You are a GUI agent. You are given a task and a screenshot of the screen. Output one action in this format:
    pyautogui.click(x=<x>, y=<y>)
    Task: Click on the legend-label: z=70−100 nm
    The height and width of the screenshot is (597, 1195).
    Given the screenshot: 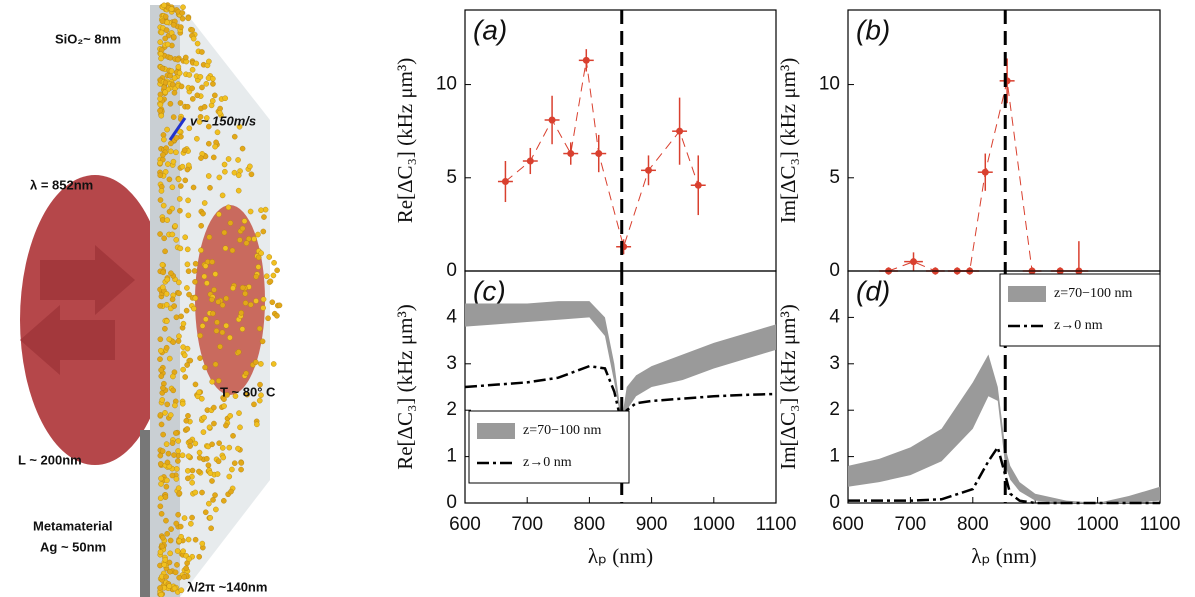 What is the action you would take?
    pyautogui.click(x=1093, y=293)
    